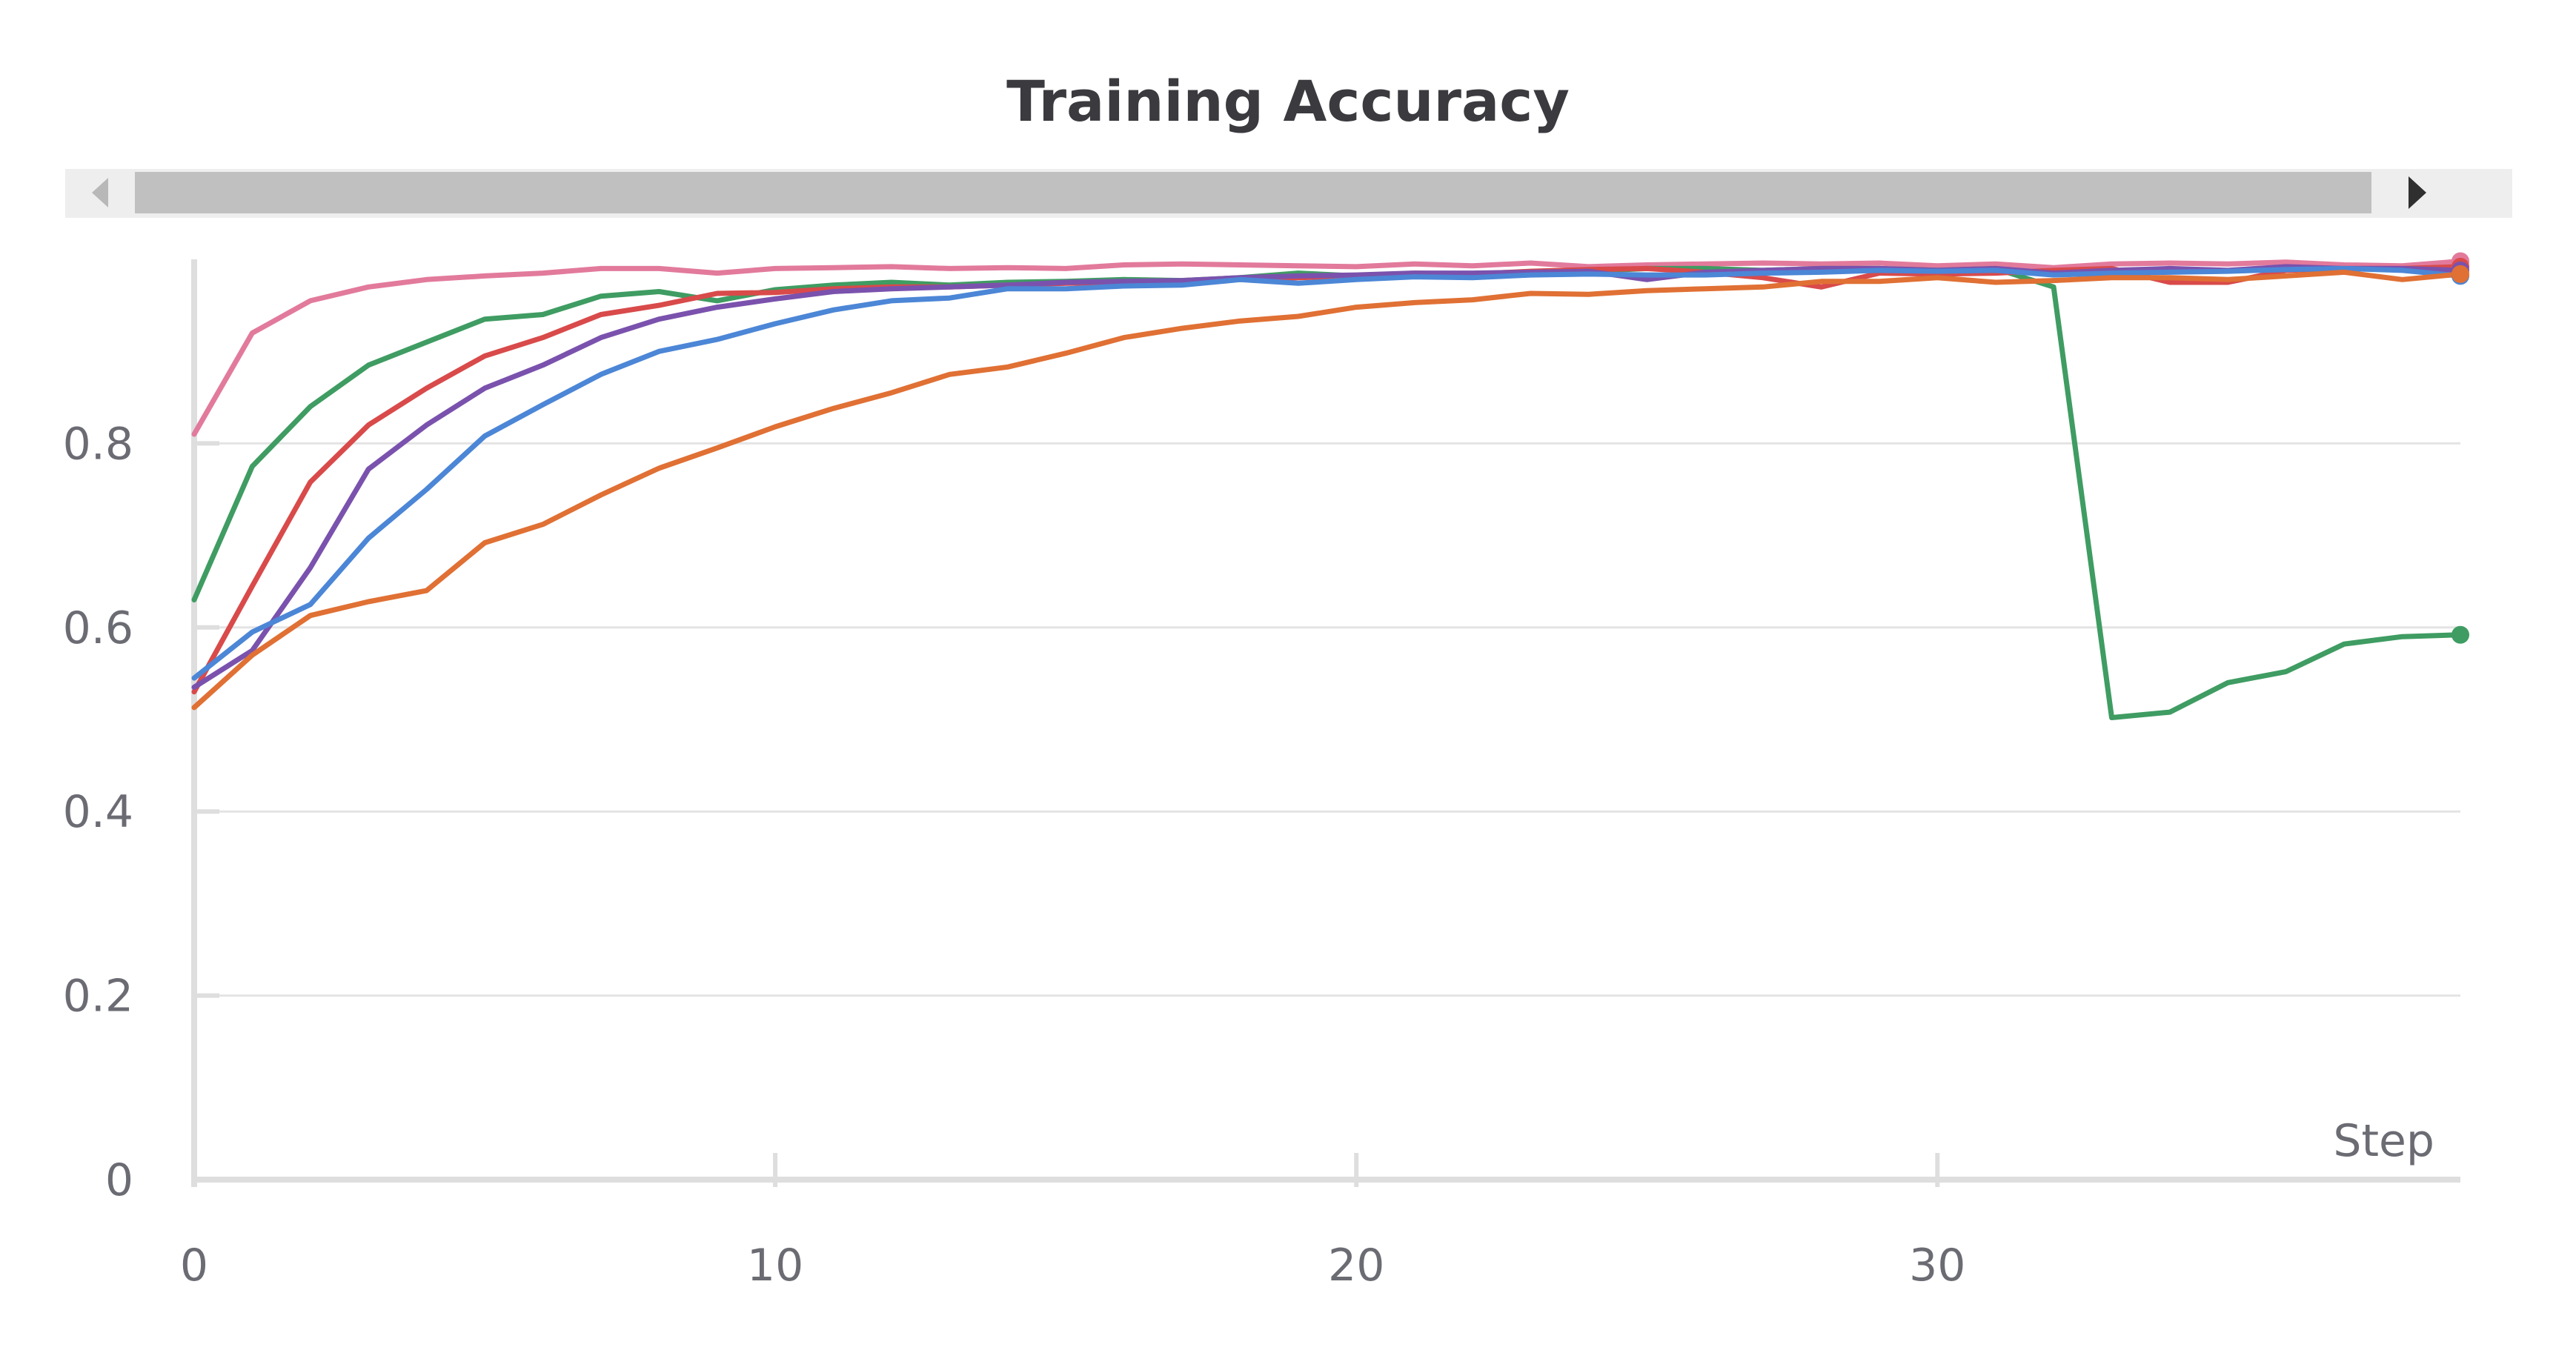 This screenshot has height=1353, width=2576. Describe the element at coordinates (1327, 348) in the screenshot. I see `series-line` at that location.